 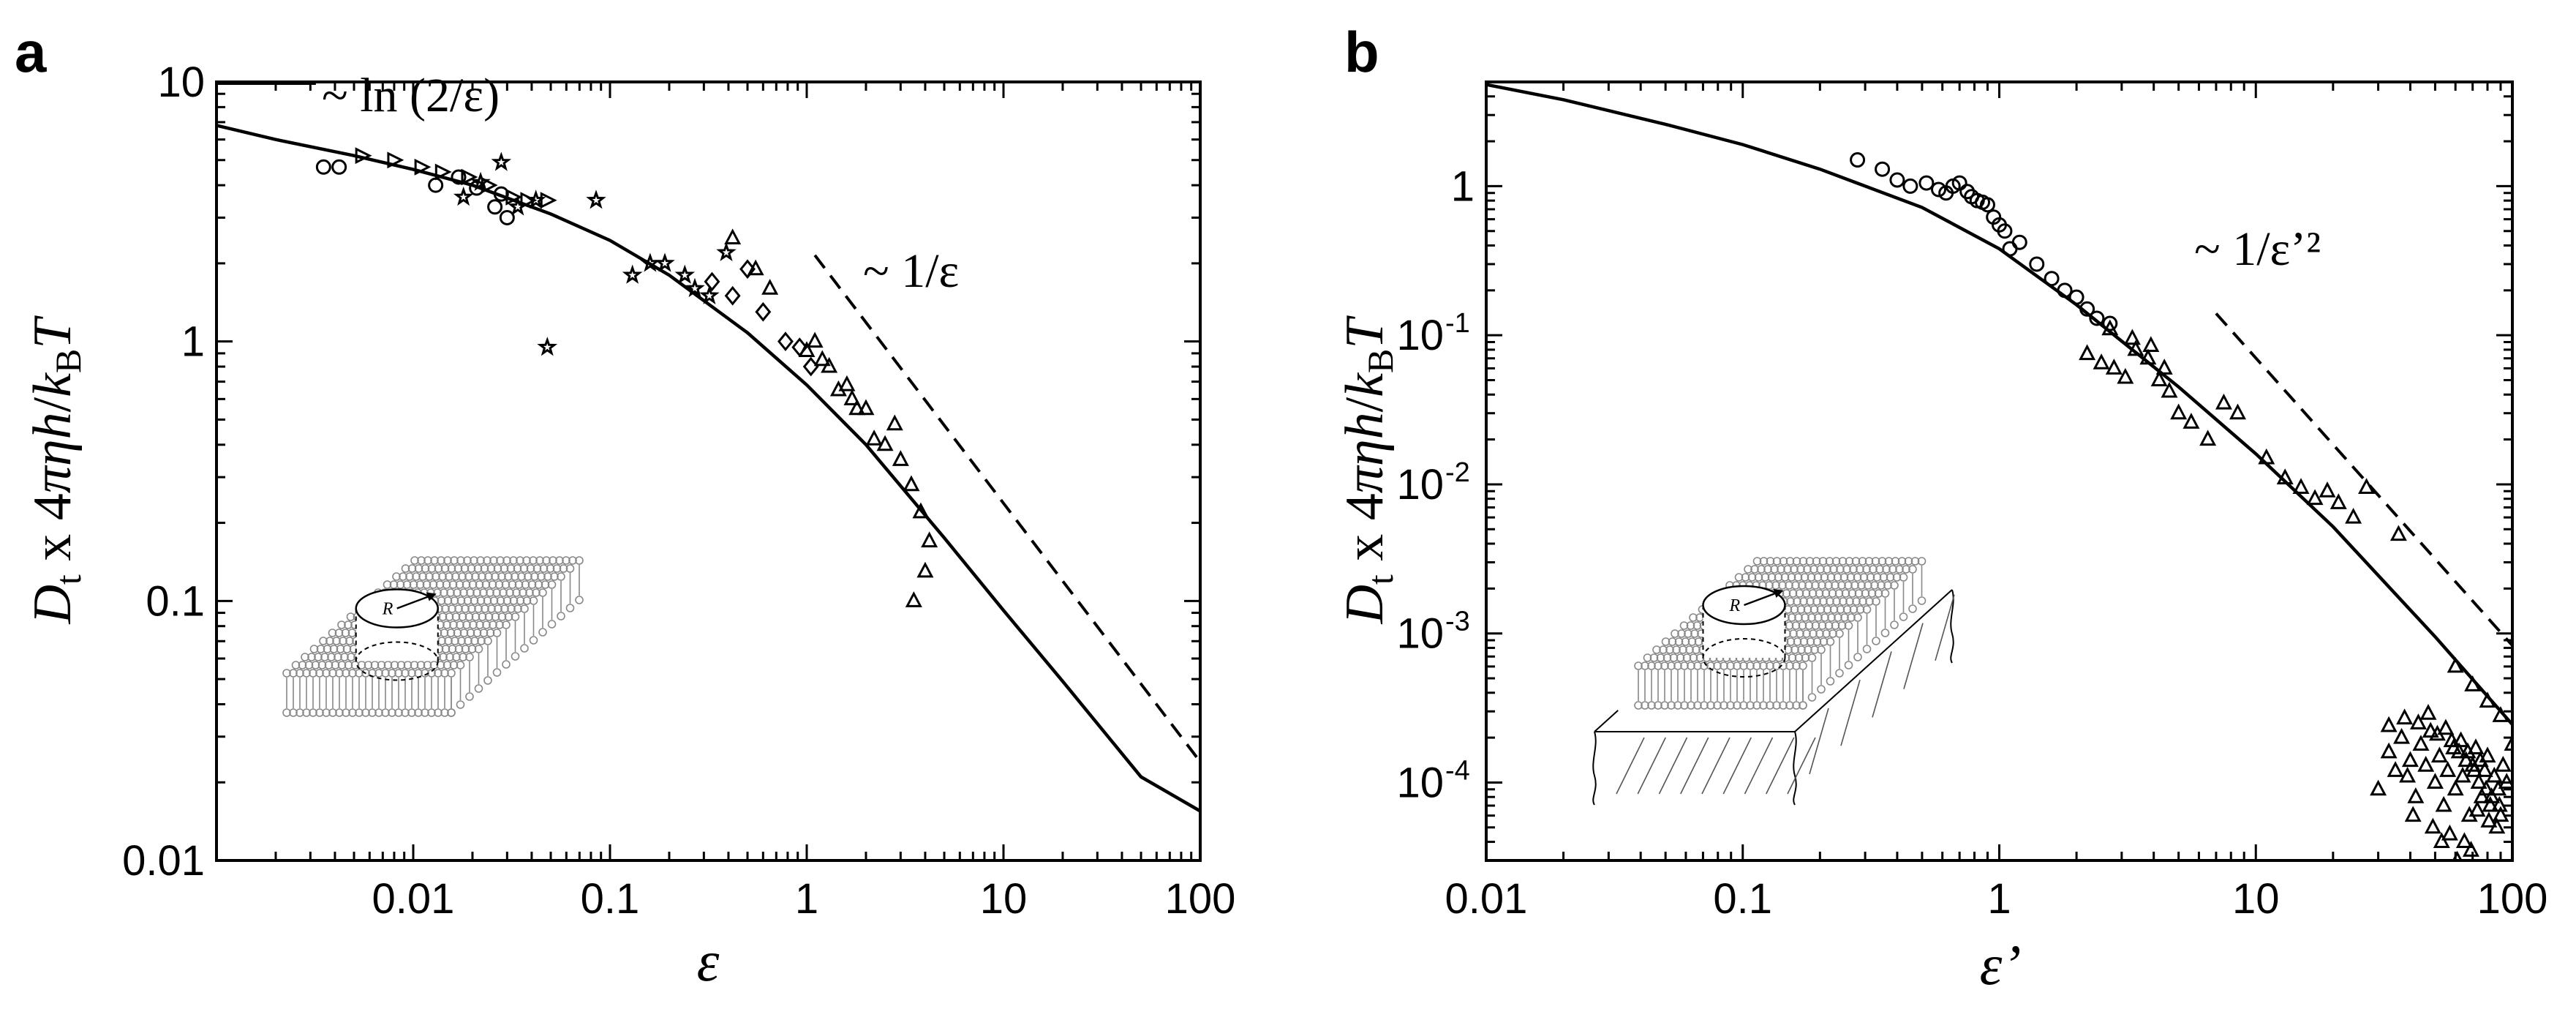 What do you see at coordinates (175, 601) in the screenshot?
I see `y-tick-label: 0.1` at bounding box center [175, 601].